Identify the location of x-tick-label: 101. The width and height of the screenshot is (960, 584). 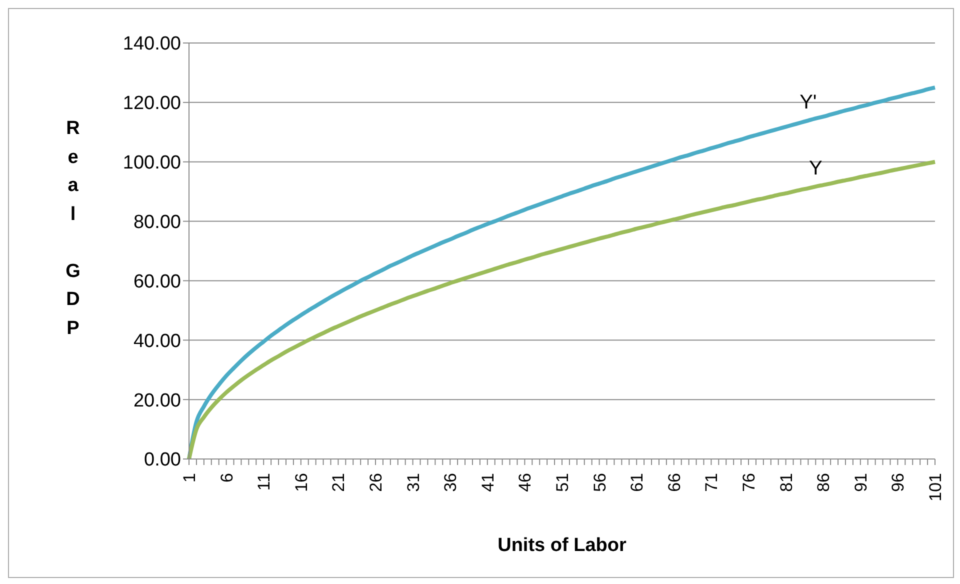
(935, 487).